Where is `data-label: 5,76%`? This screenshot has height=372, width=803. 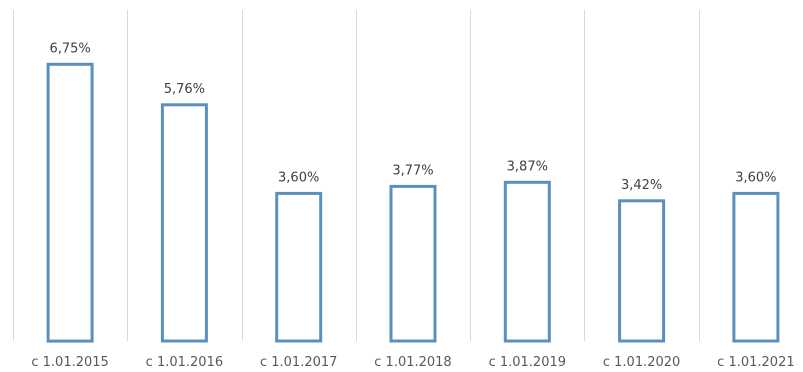 data-label: 5,76% is located at coordinates (184, 89).